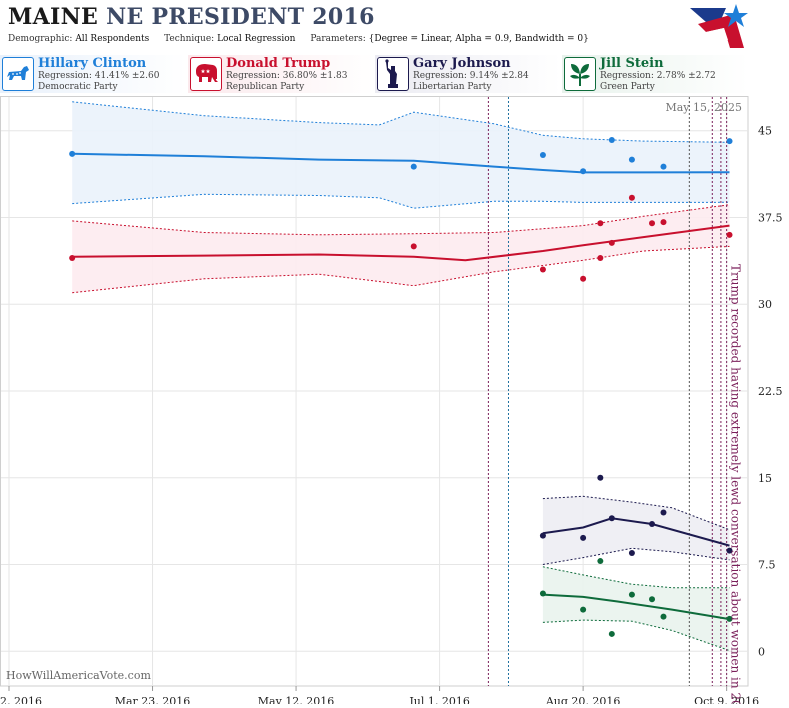 Image resolution: width=789 pixels, height=708 pixels. I want to click on candidate-regression: Regression: 2.78% ±2.72, so click(658, 76).